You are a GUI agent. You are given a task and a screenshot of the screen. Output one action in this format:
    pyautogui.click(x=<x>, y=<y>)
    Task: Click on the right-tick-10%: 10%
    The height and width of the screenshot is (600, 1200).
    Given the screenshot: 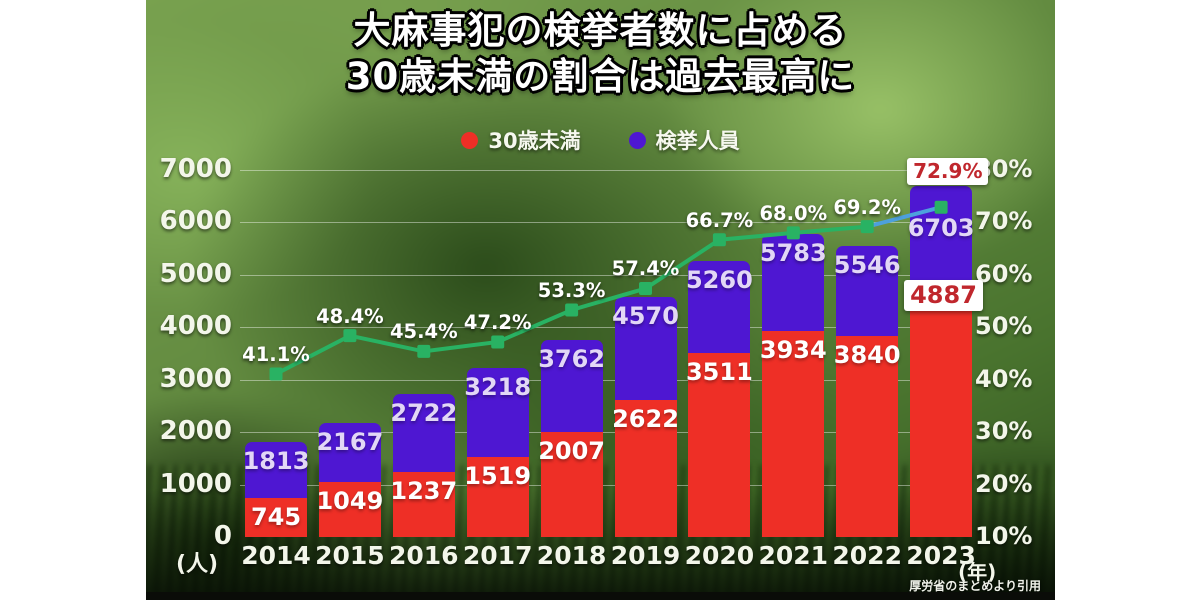 What is the action you would take?
    pyautogui.click(x=1004, y=536)
    